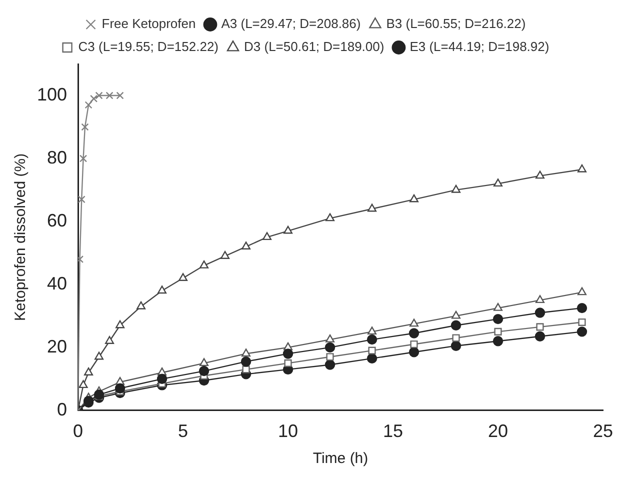 The image size is (624, 480). What do you see at coordinates (78, 431) in the screenshot?
I see `x-tick-label: 0` at bounding box center [78, 431].